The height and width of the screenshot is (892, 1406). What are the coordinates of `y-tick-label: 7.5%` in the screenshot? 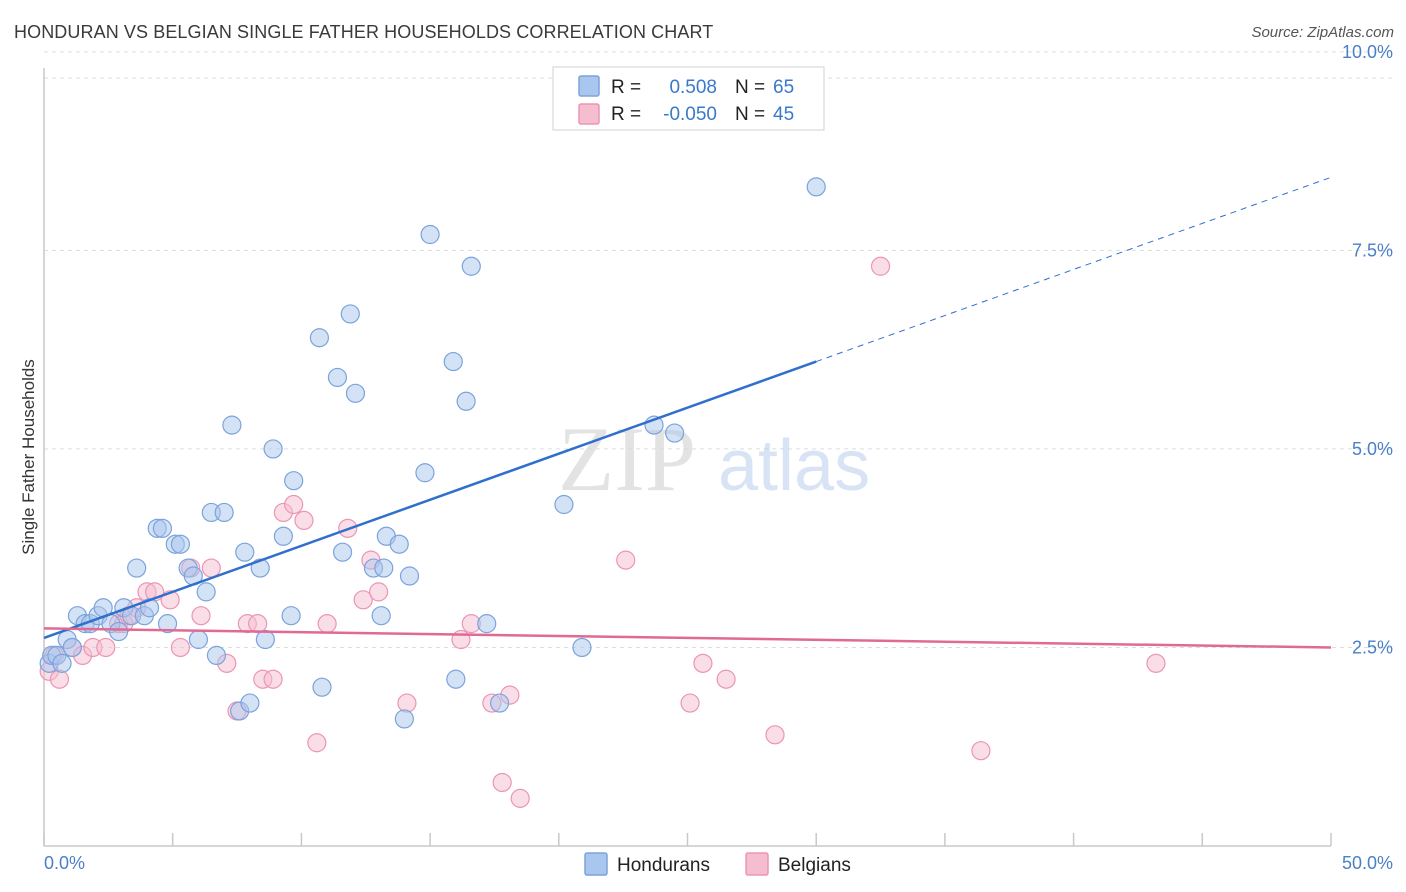 It's located at (1372, 250).